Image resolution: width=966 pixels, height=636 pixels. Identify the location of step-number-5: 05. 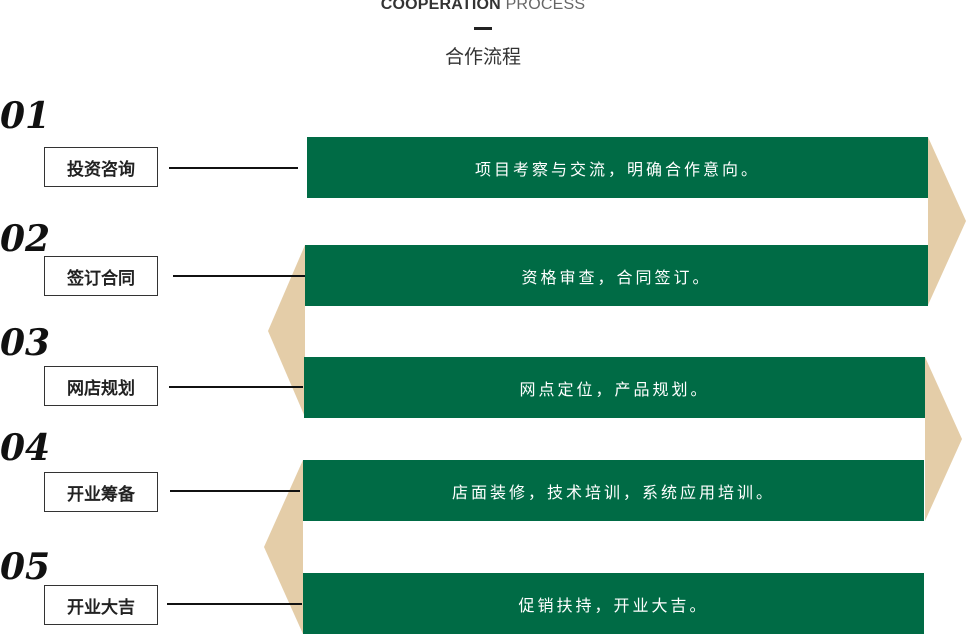
(25, 567).